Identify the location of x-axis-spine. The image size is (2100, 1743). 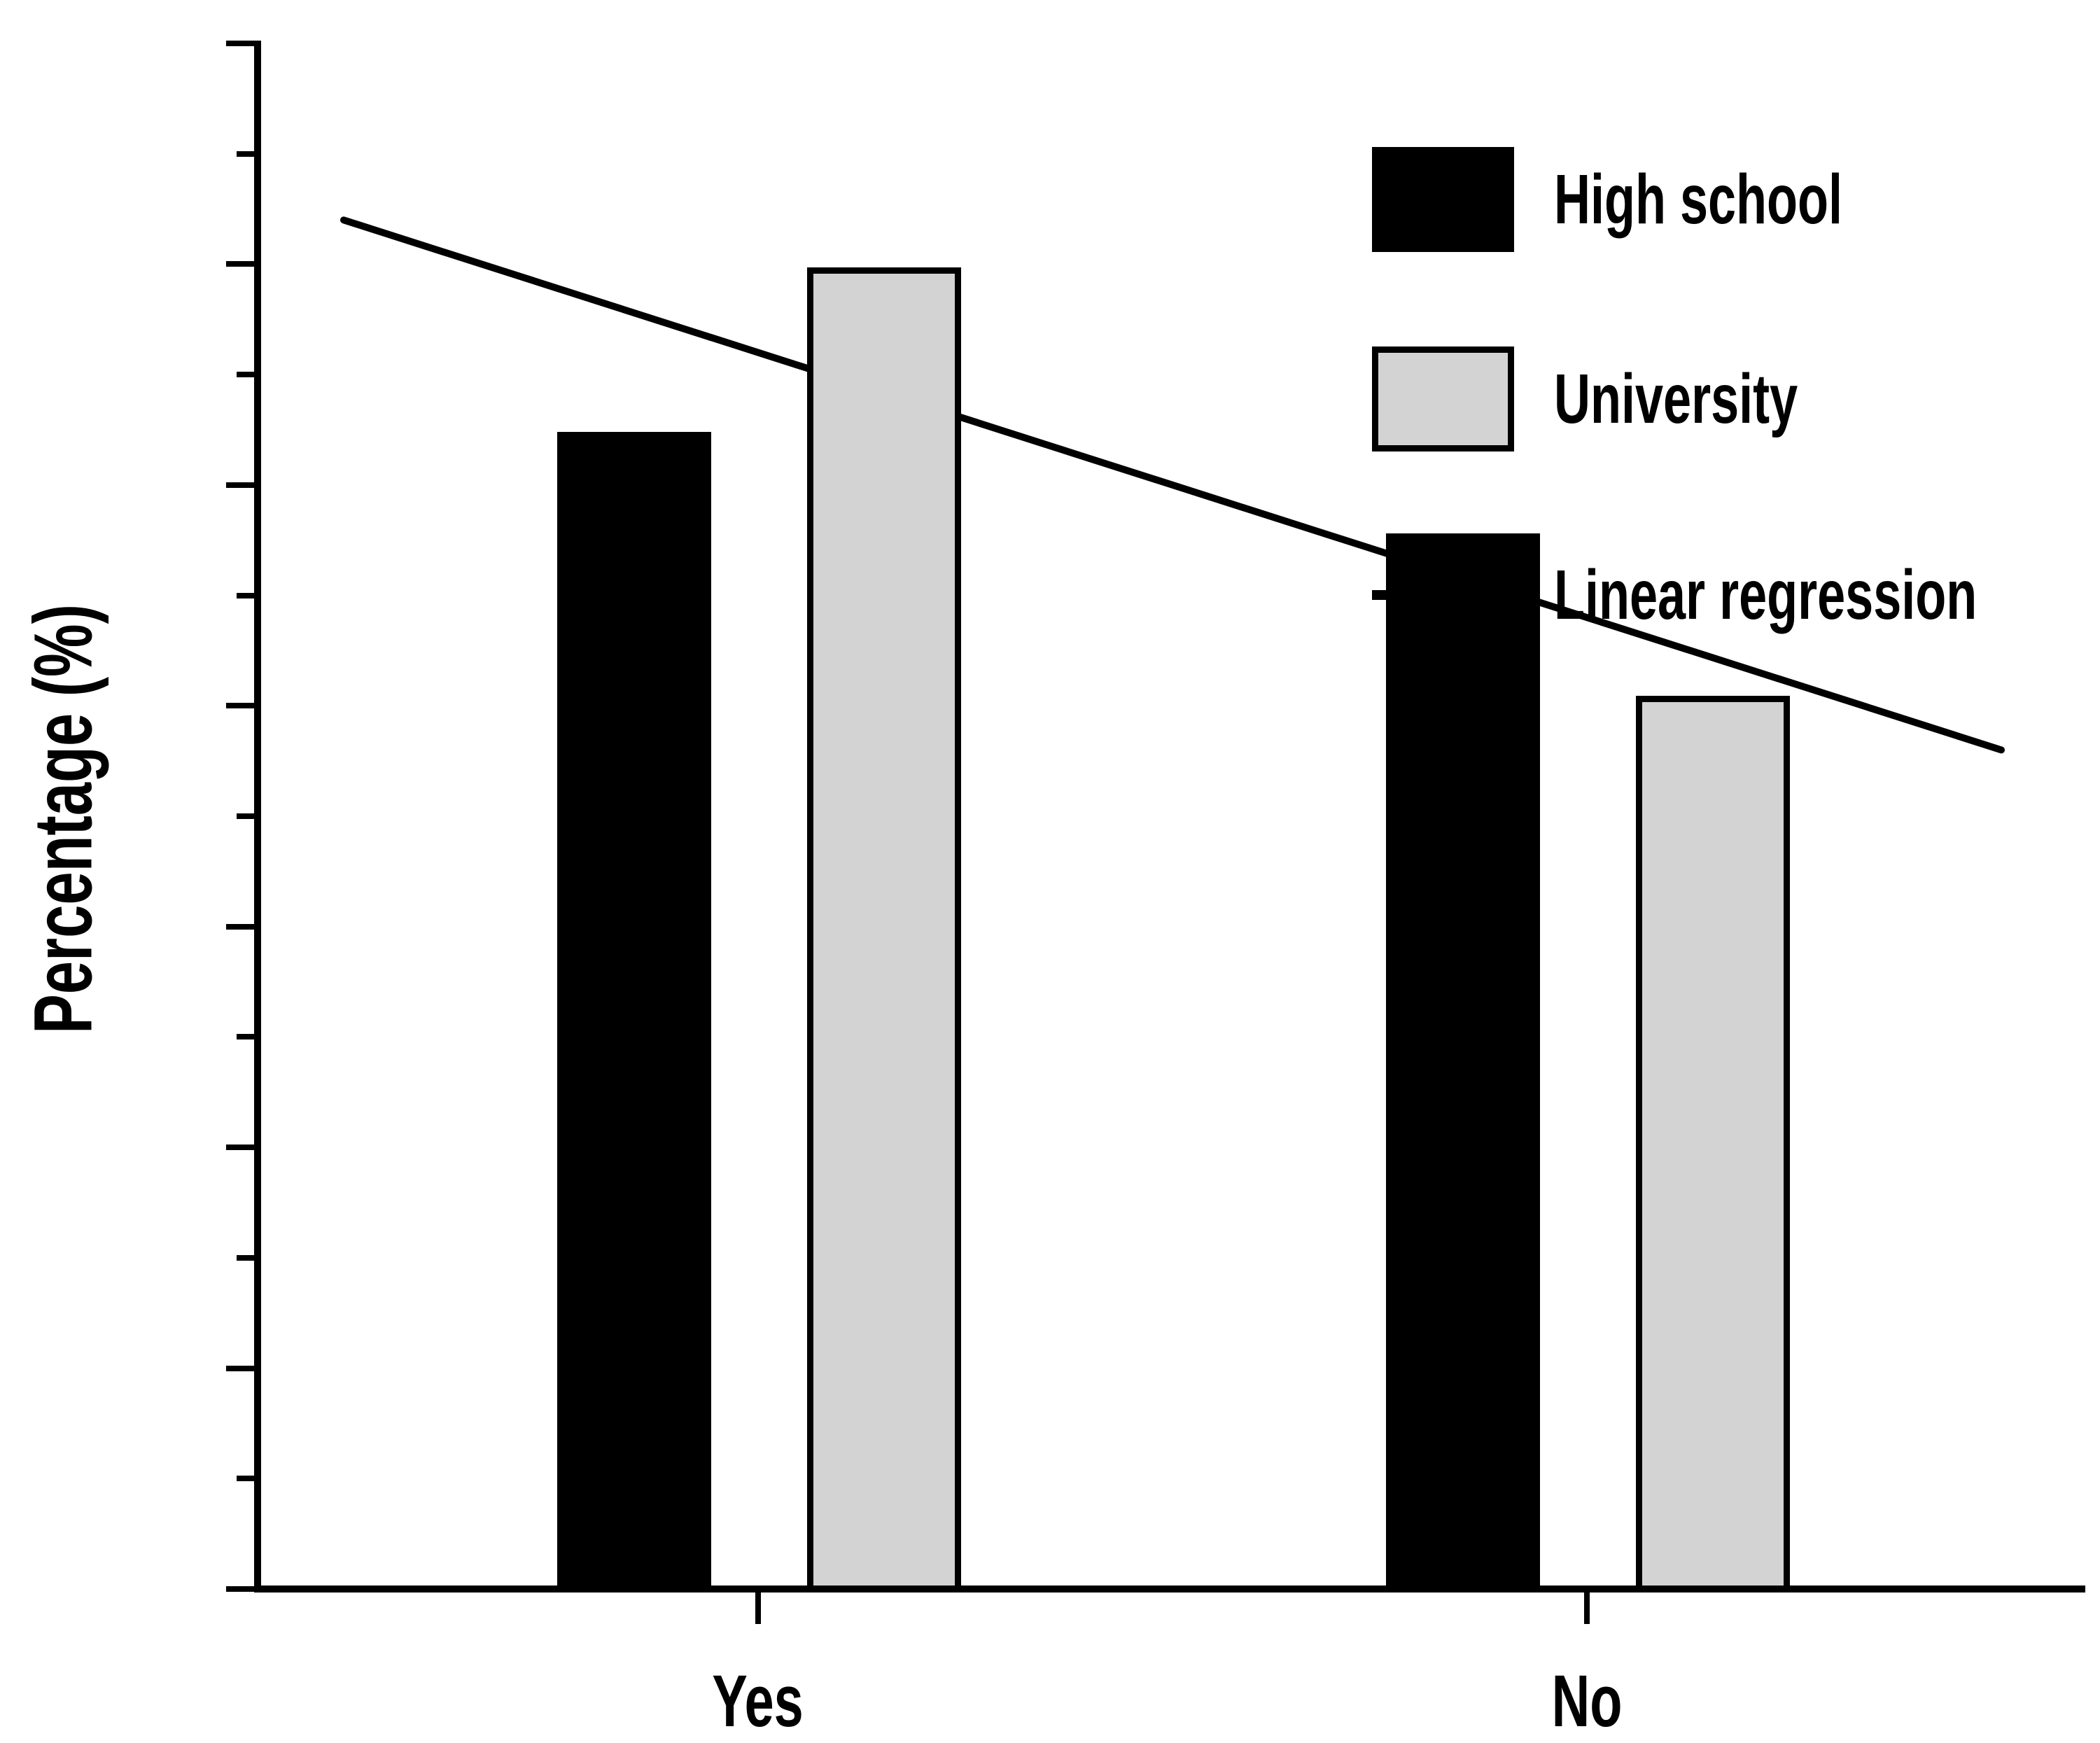
(1169, 1589).